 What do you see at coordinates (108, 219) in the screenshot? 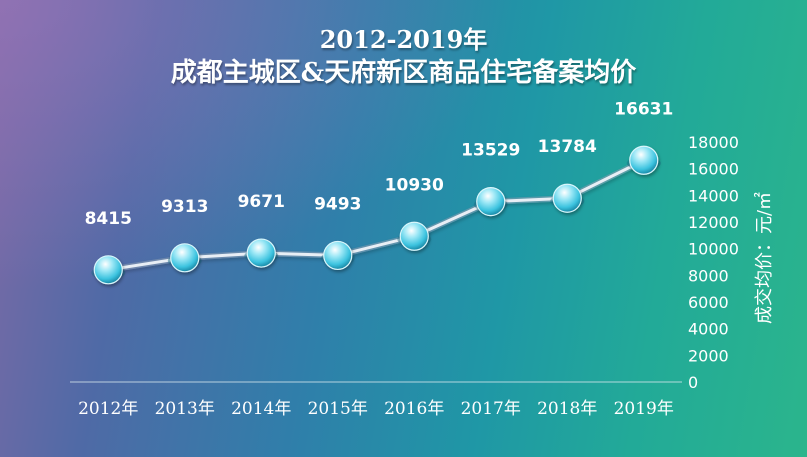
I see `data-label: 8415` at bounding box center [108, 219].